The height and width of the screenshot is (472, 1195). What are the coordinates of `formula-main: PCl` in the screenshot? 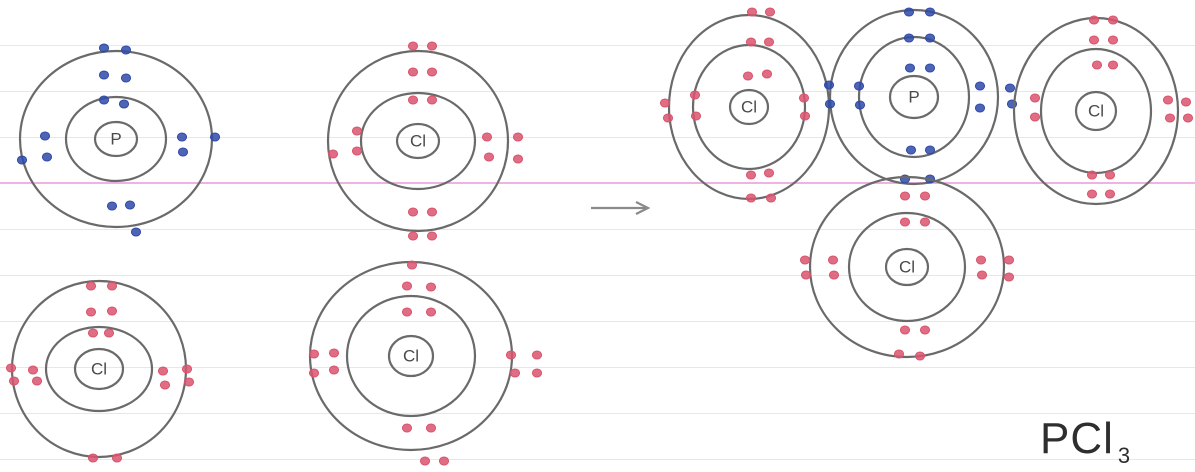 It's located at (1077, 438).